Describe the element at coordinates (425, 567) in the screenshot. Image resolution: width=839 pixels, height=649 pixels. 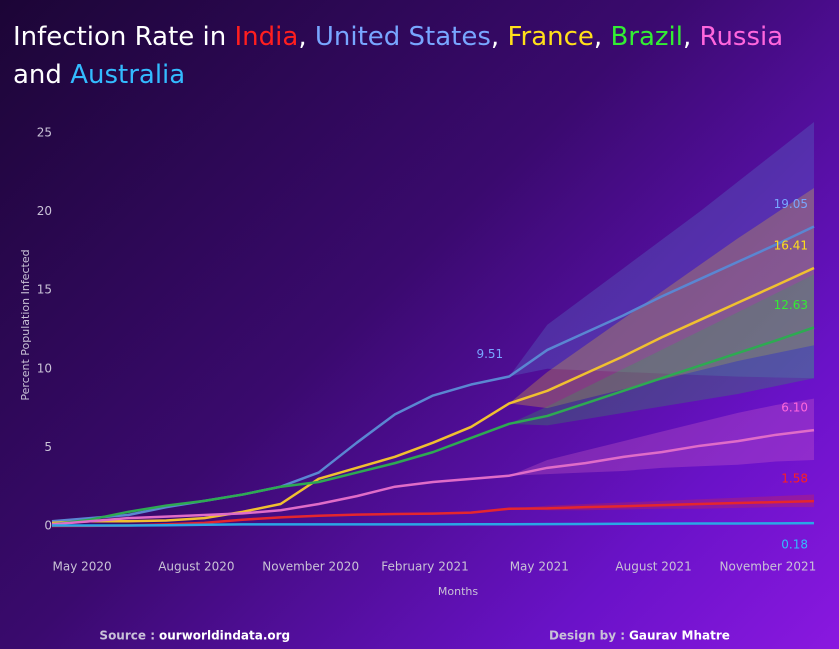
I see `x-tick-label: February 2021` at that location.